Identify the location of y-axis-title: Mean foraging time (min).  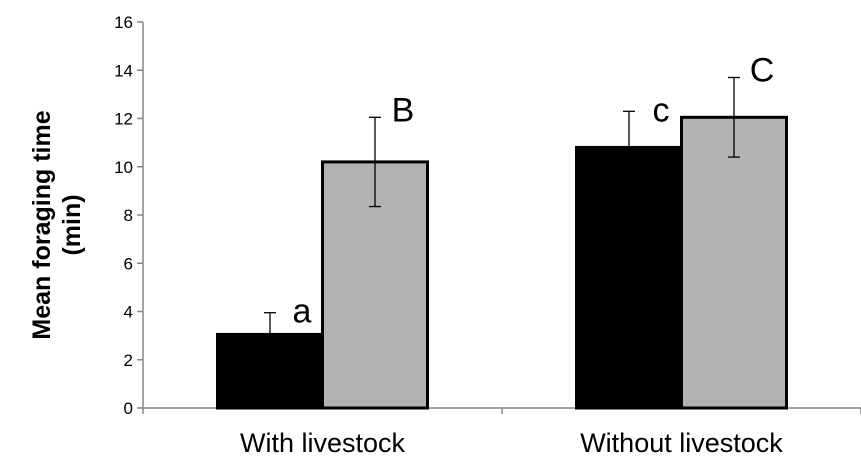
(57, 224).